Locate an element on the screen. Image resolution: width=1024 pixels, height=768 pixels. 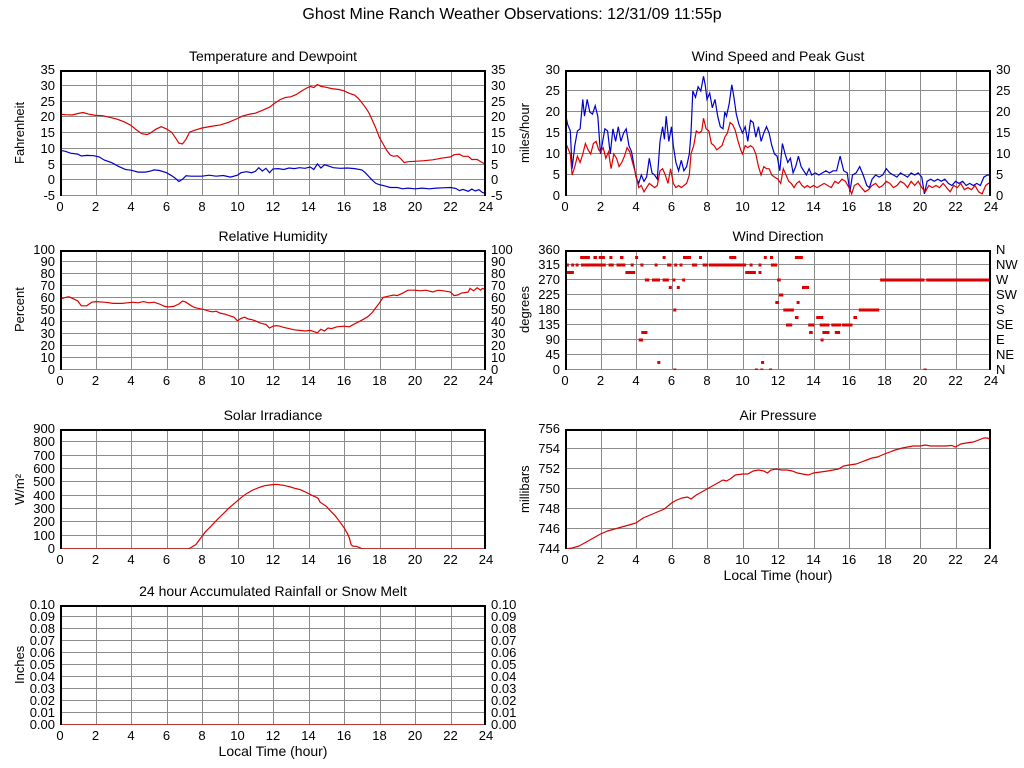
y-axis-label: Fahrenheit is located at coordinates (19, 133).